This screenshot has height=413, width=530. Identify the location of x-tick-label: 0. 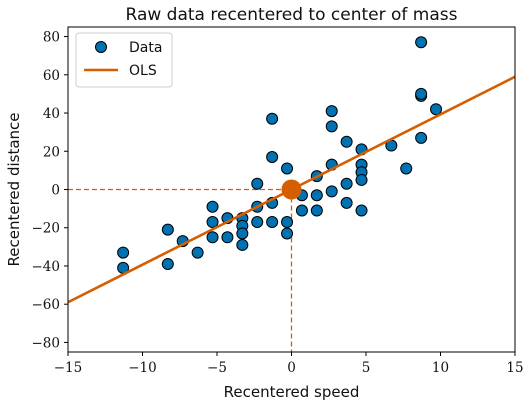
(291, 368).